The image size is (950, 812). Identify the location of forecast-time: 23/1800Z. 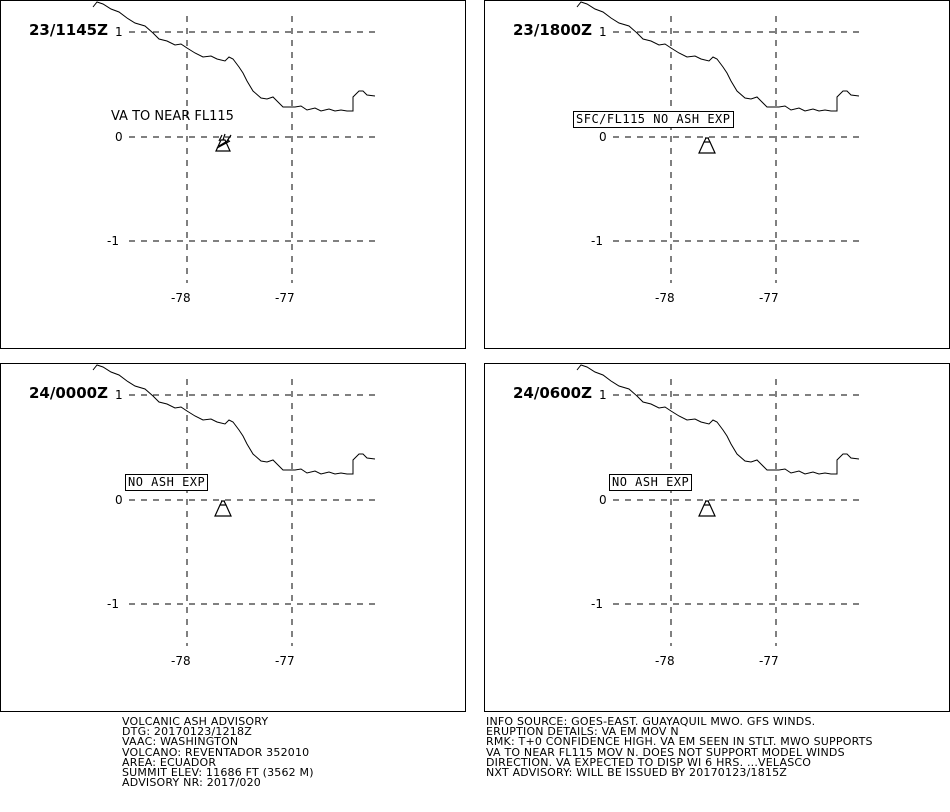
(552, 30).